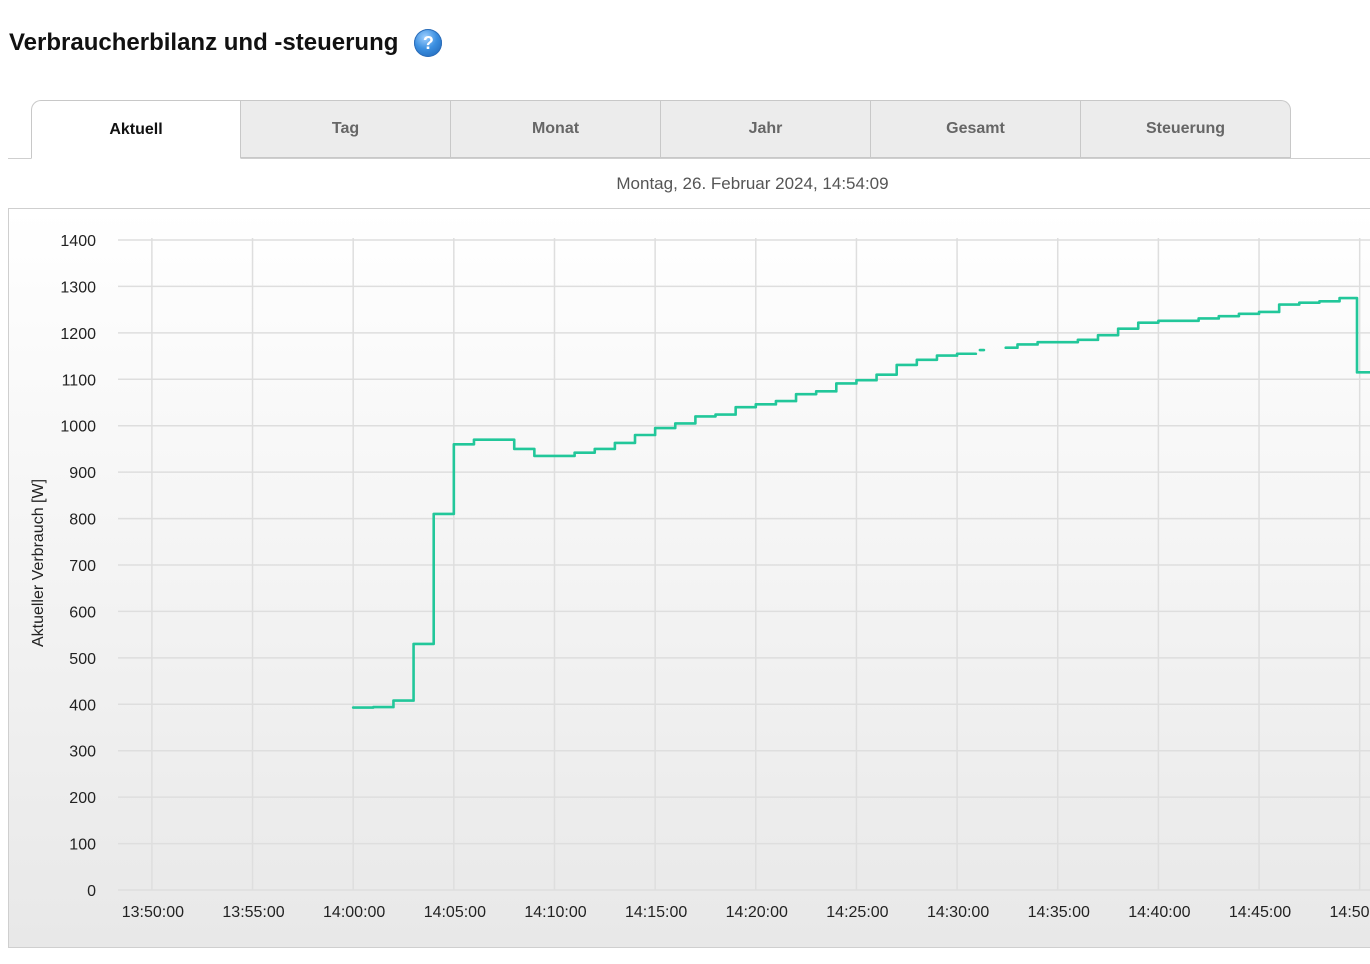  Describe the element at coordinates (976, 129) in the screenshot. I see `tab-gesamt: Gesamt` at that location.